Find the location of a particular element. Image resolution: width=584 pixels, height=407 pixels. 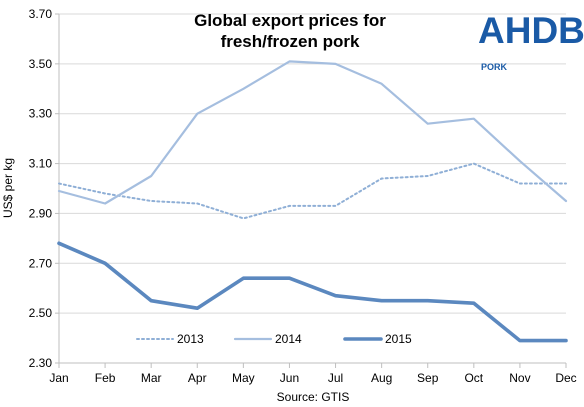

x-tick-label: Mar is located at coordinates (151, 378).